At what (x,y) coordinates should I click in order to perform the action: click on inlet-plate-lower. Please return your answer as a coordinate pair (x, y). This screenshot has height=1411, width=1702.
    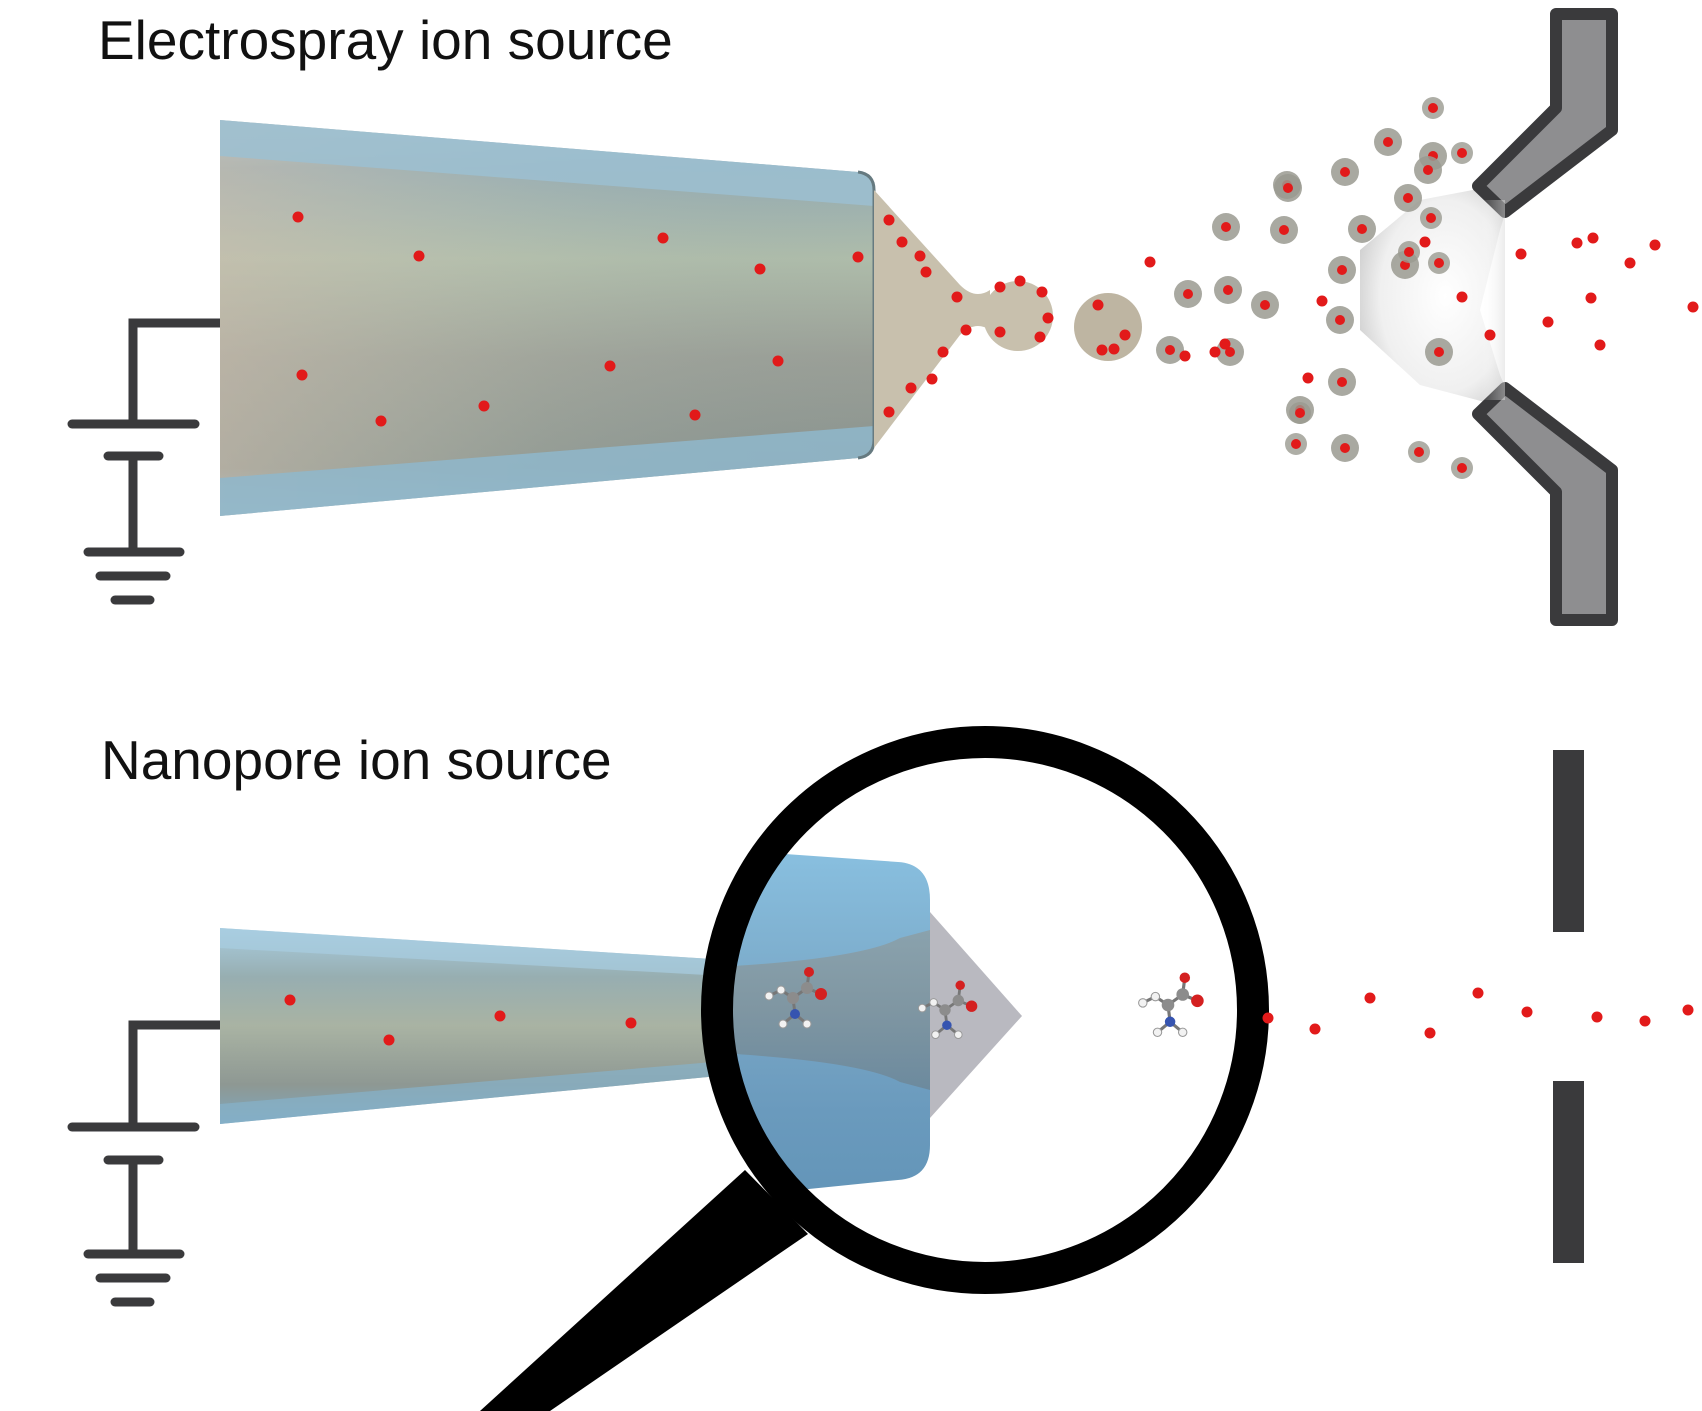
    Looking at the image, I should click on (1568, 1172).